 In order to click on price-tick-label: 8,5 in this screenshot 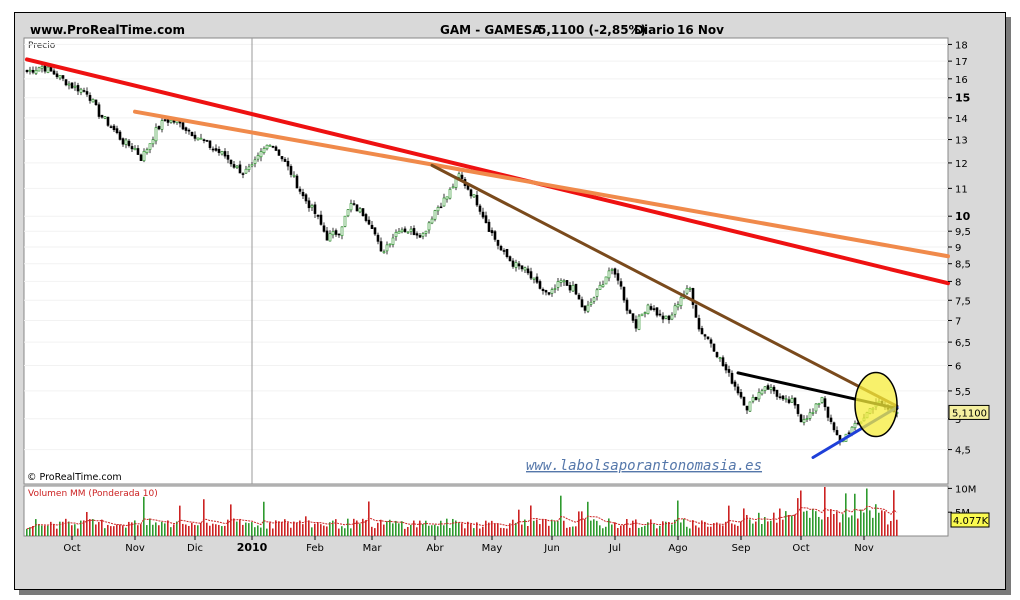, I will do `click(963, 265)`.